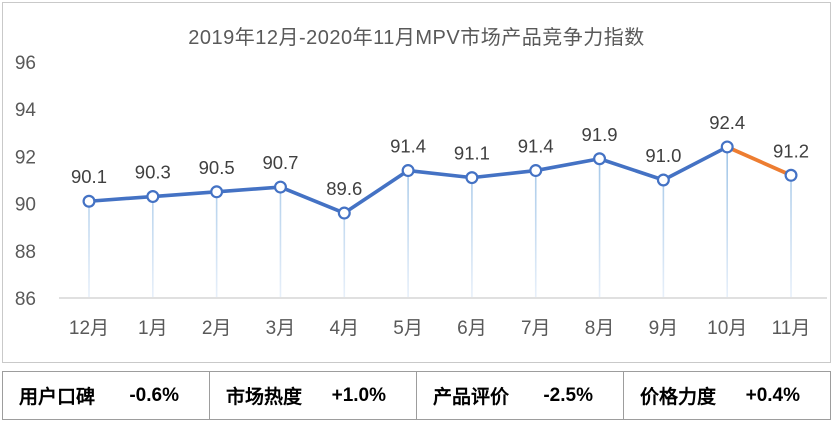 Image resolution: width=835 pixels, height=422 pixels. I want to click on metric-cell-market-heat: 市场热度 +1.0%, so click(313, 395).